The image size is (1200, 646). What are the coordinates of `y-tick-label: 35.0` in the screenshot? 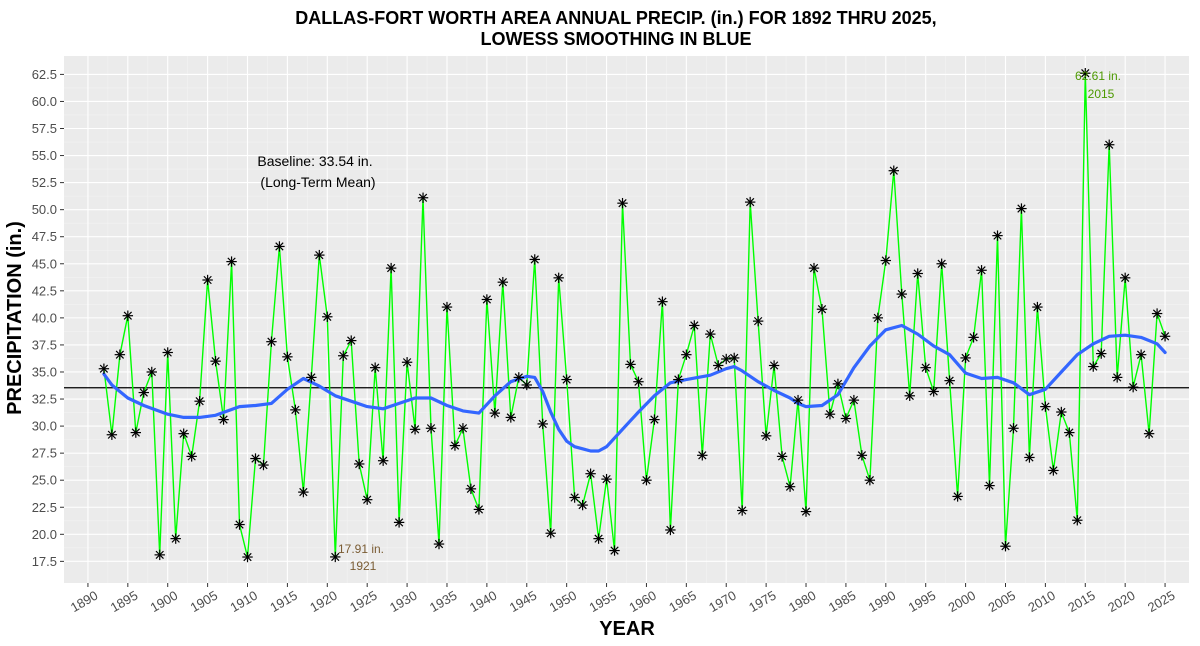 It's located at (44, 371).